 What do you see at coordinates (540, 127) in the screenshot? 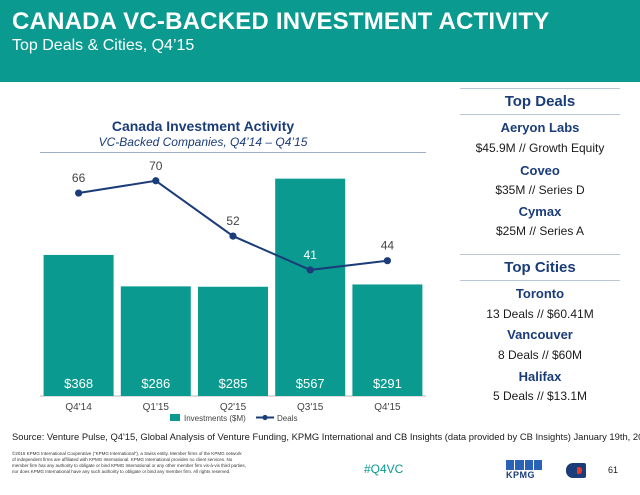
I see `top-deal-name: Aeryon Labs` at bounding box center [540, 127].